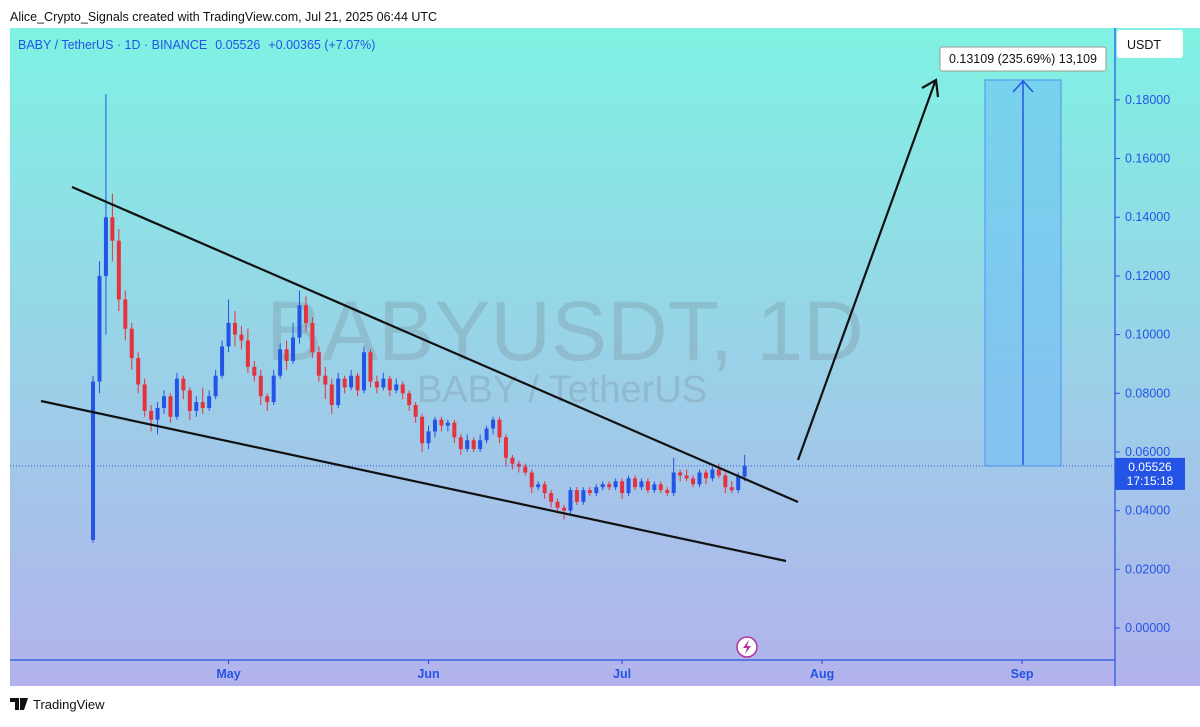 This screenshot has width=1200, height=727. Describe the element at coordinates (1150, 44) in the screenshot. I see `axis-unit-box` at that location.